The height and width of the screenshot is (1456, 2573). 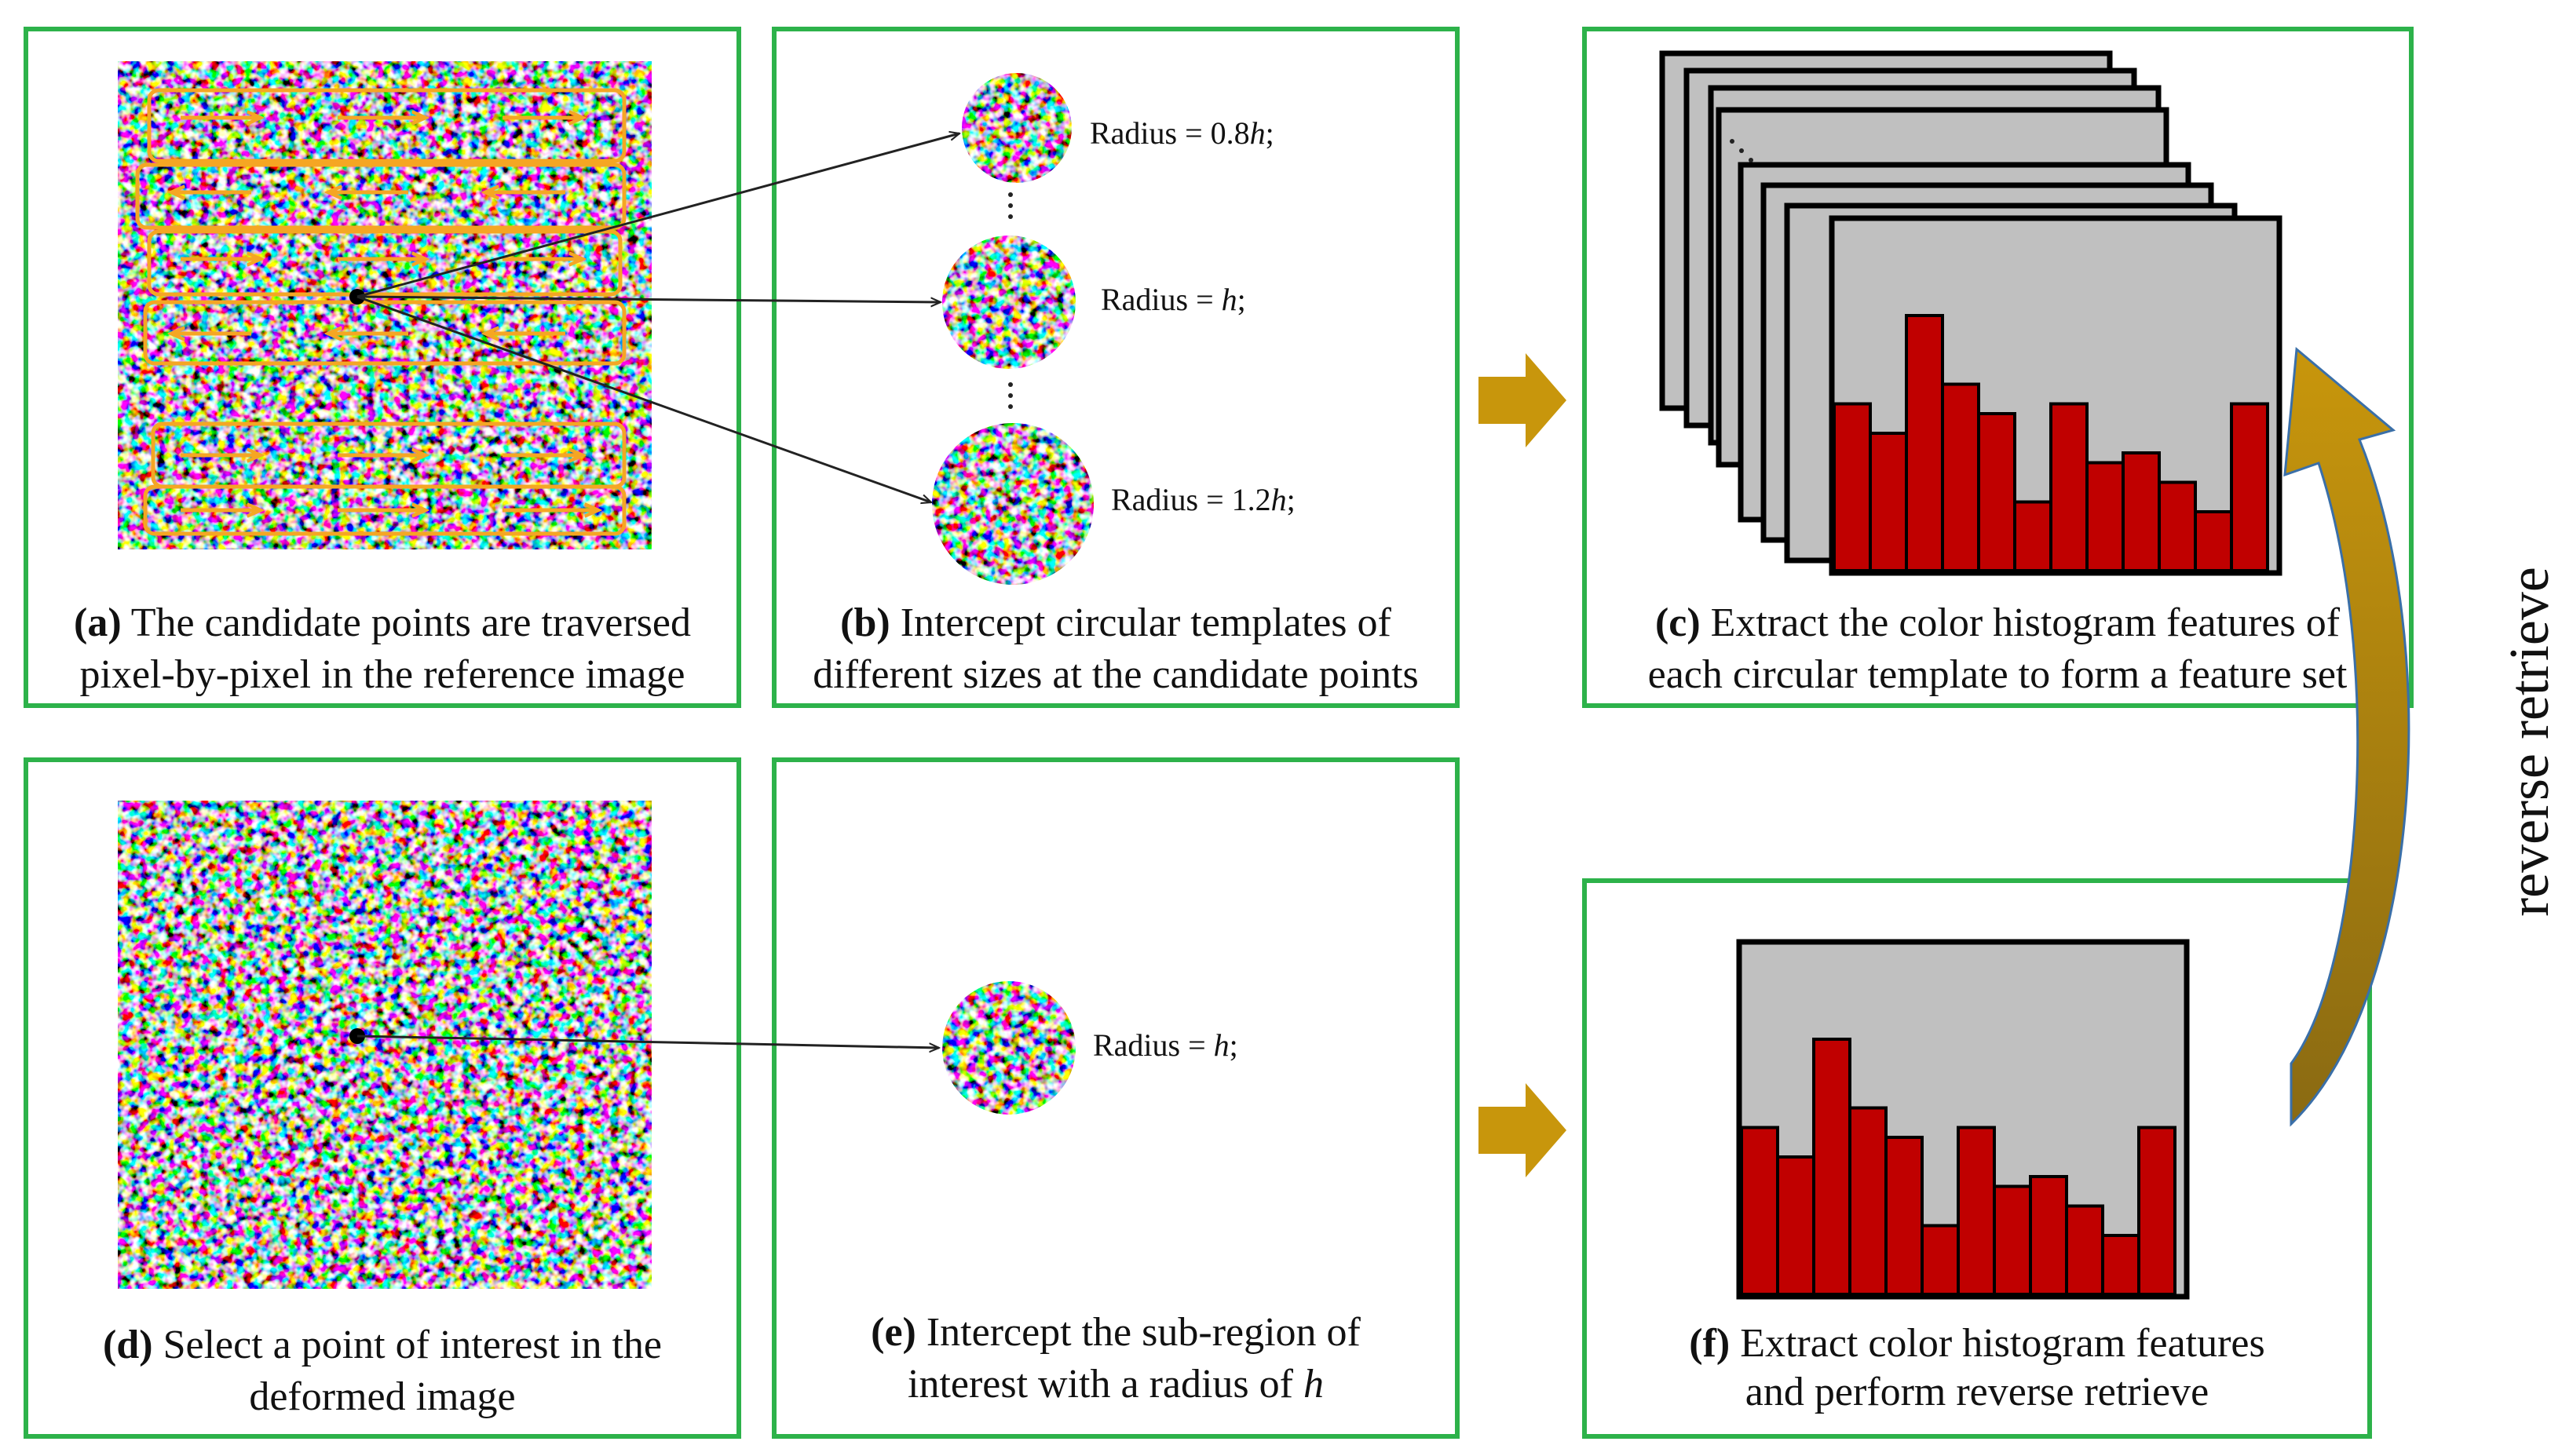 I want to click on caption-d-line2: deformed image, so click(x=382, y=1396).